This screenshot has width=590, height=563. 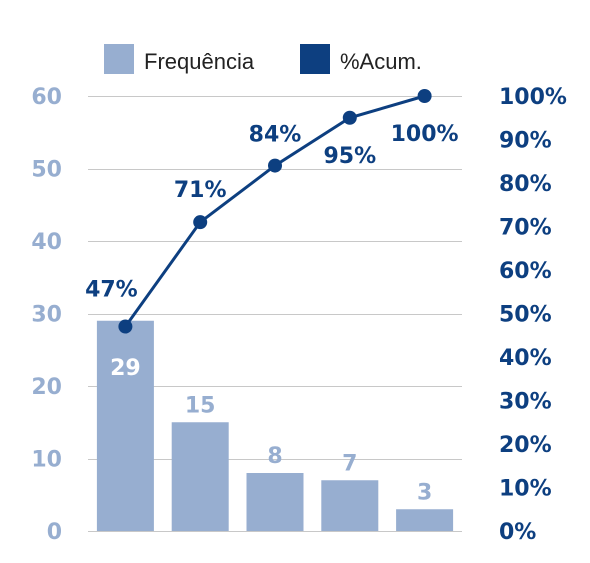 I want to click on left-axis-tick-label: 20, so click(x=46, y=387).